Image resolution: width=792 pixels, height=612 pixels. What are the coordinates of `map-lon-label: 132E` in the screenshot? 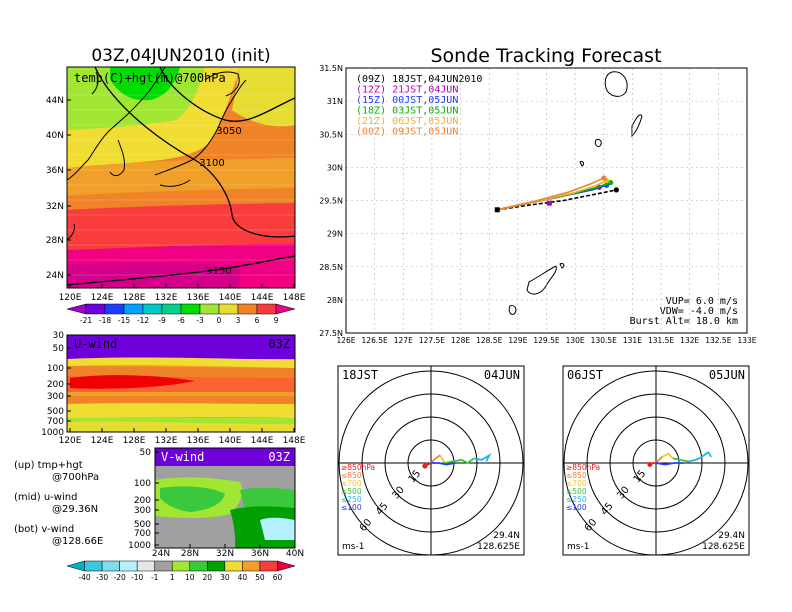 It's located at (166, 298).